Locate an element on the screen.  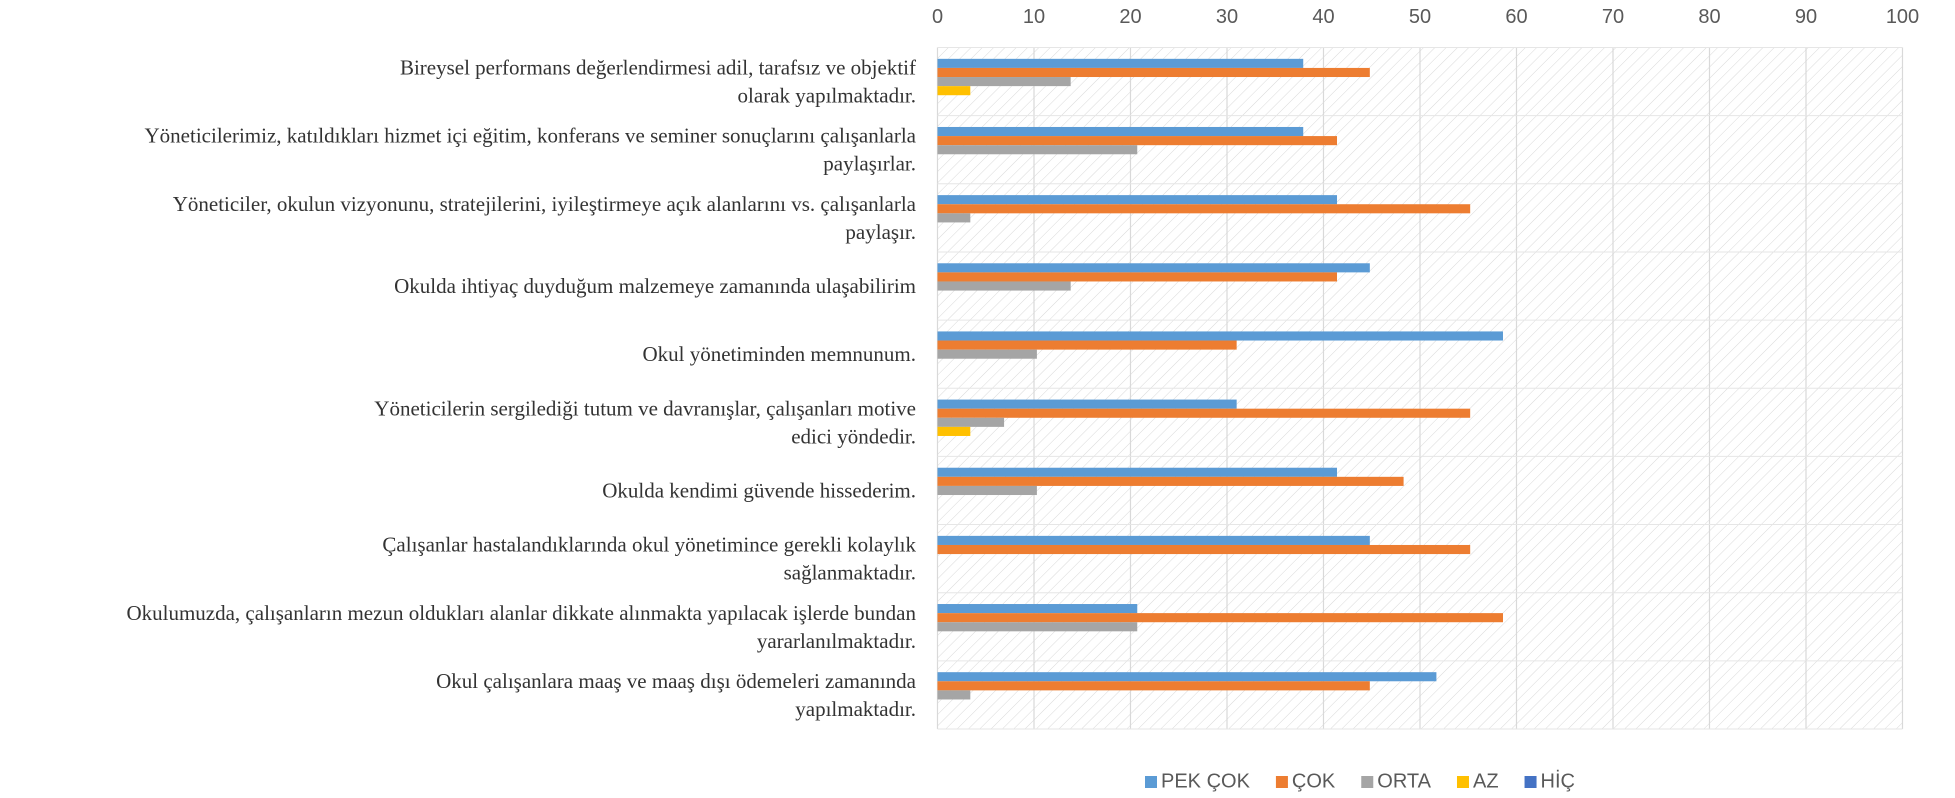
x-tick-label: 30 is located at coordinates (1227, 17).